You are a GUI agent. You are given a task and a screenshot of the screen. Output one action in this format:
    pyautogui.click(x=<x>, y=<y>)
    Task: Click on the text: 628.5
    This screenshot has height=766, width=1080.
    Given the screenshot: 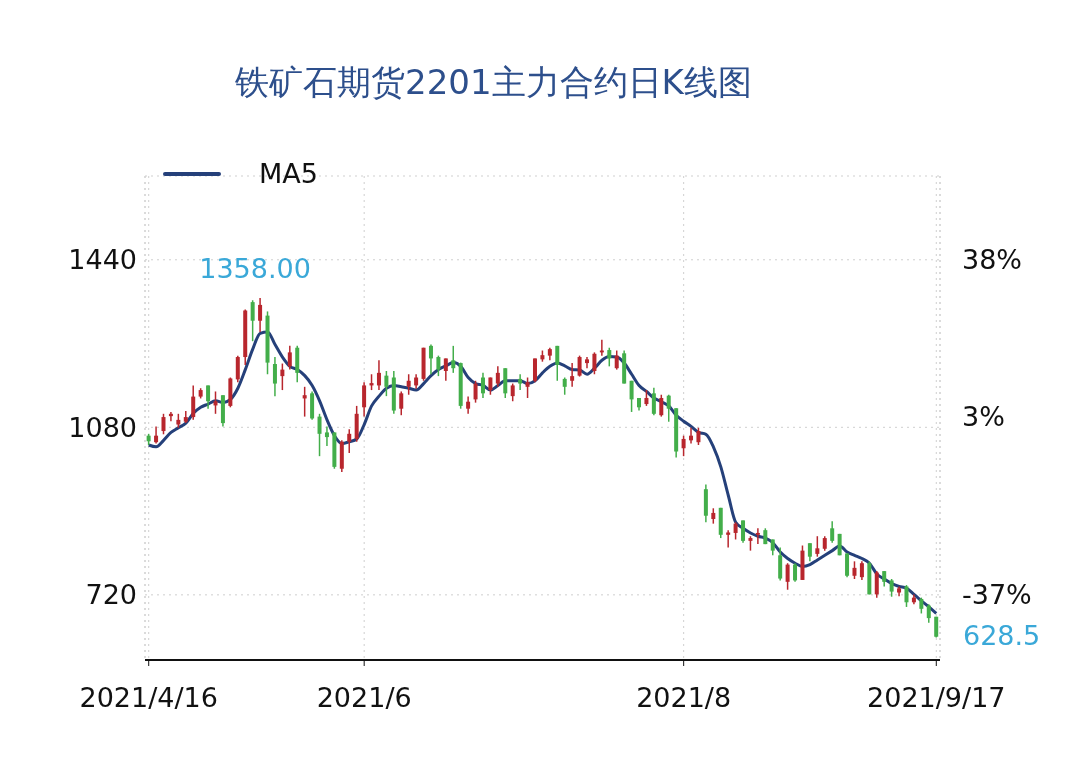 What is the action you would take?
    pyautogui.click(x=1002, y=635)
    